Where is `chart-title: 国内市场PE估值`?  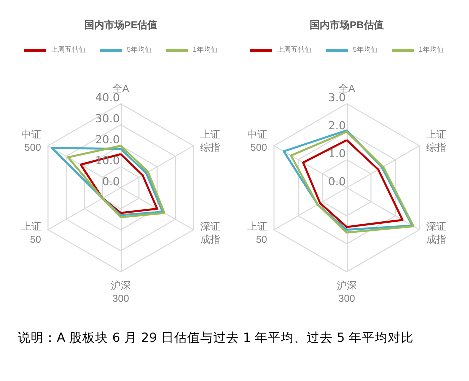 chart-title: 国内市场PE估值 is located at coordinates (121, 26).